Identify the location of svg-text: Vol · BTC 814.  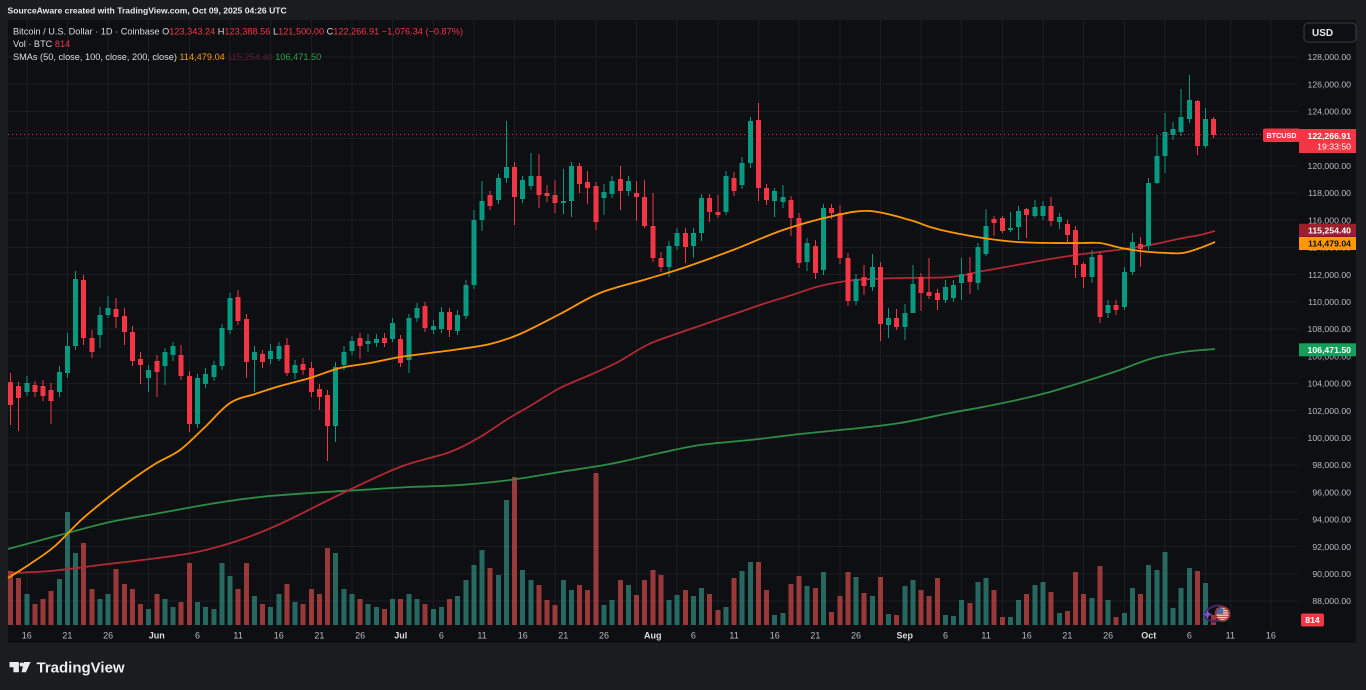
(41, 44).